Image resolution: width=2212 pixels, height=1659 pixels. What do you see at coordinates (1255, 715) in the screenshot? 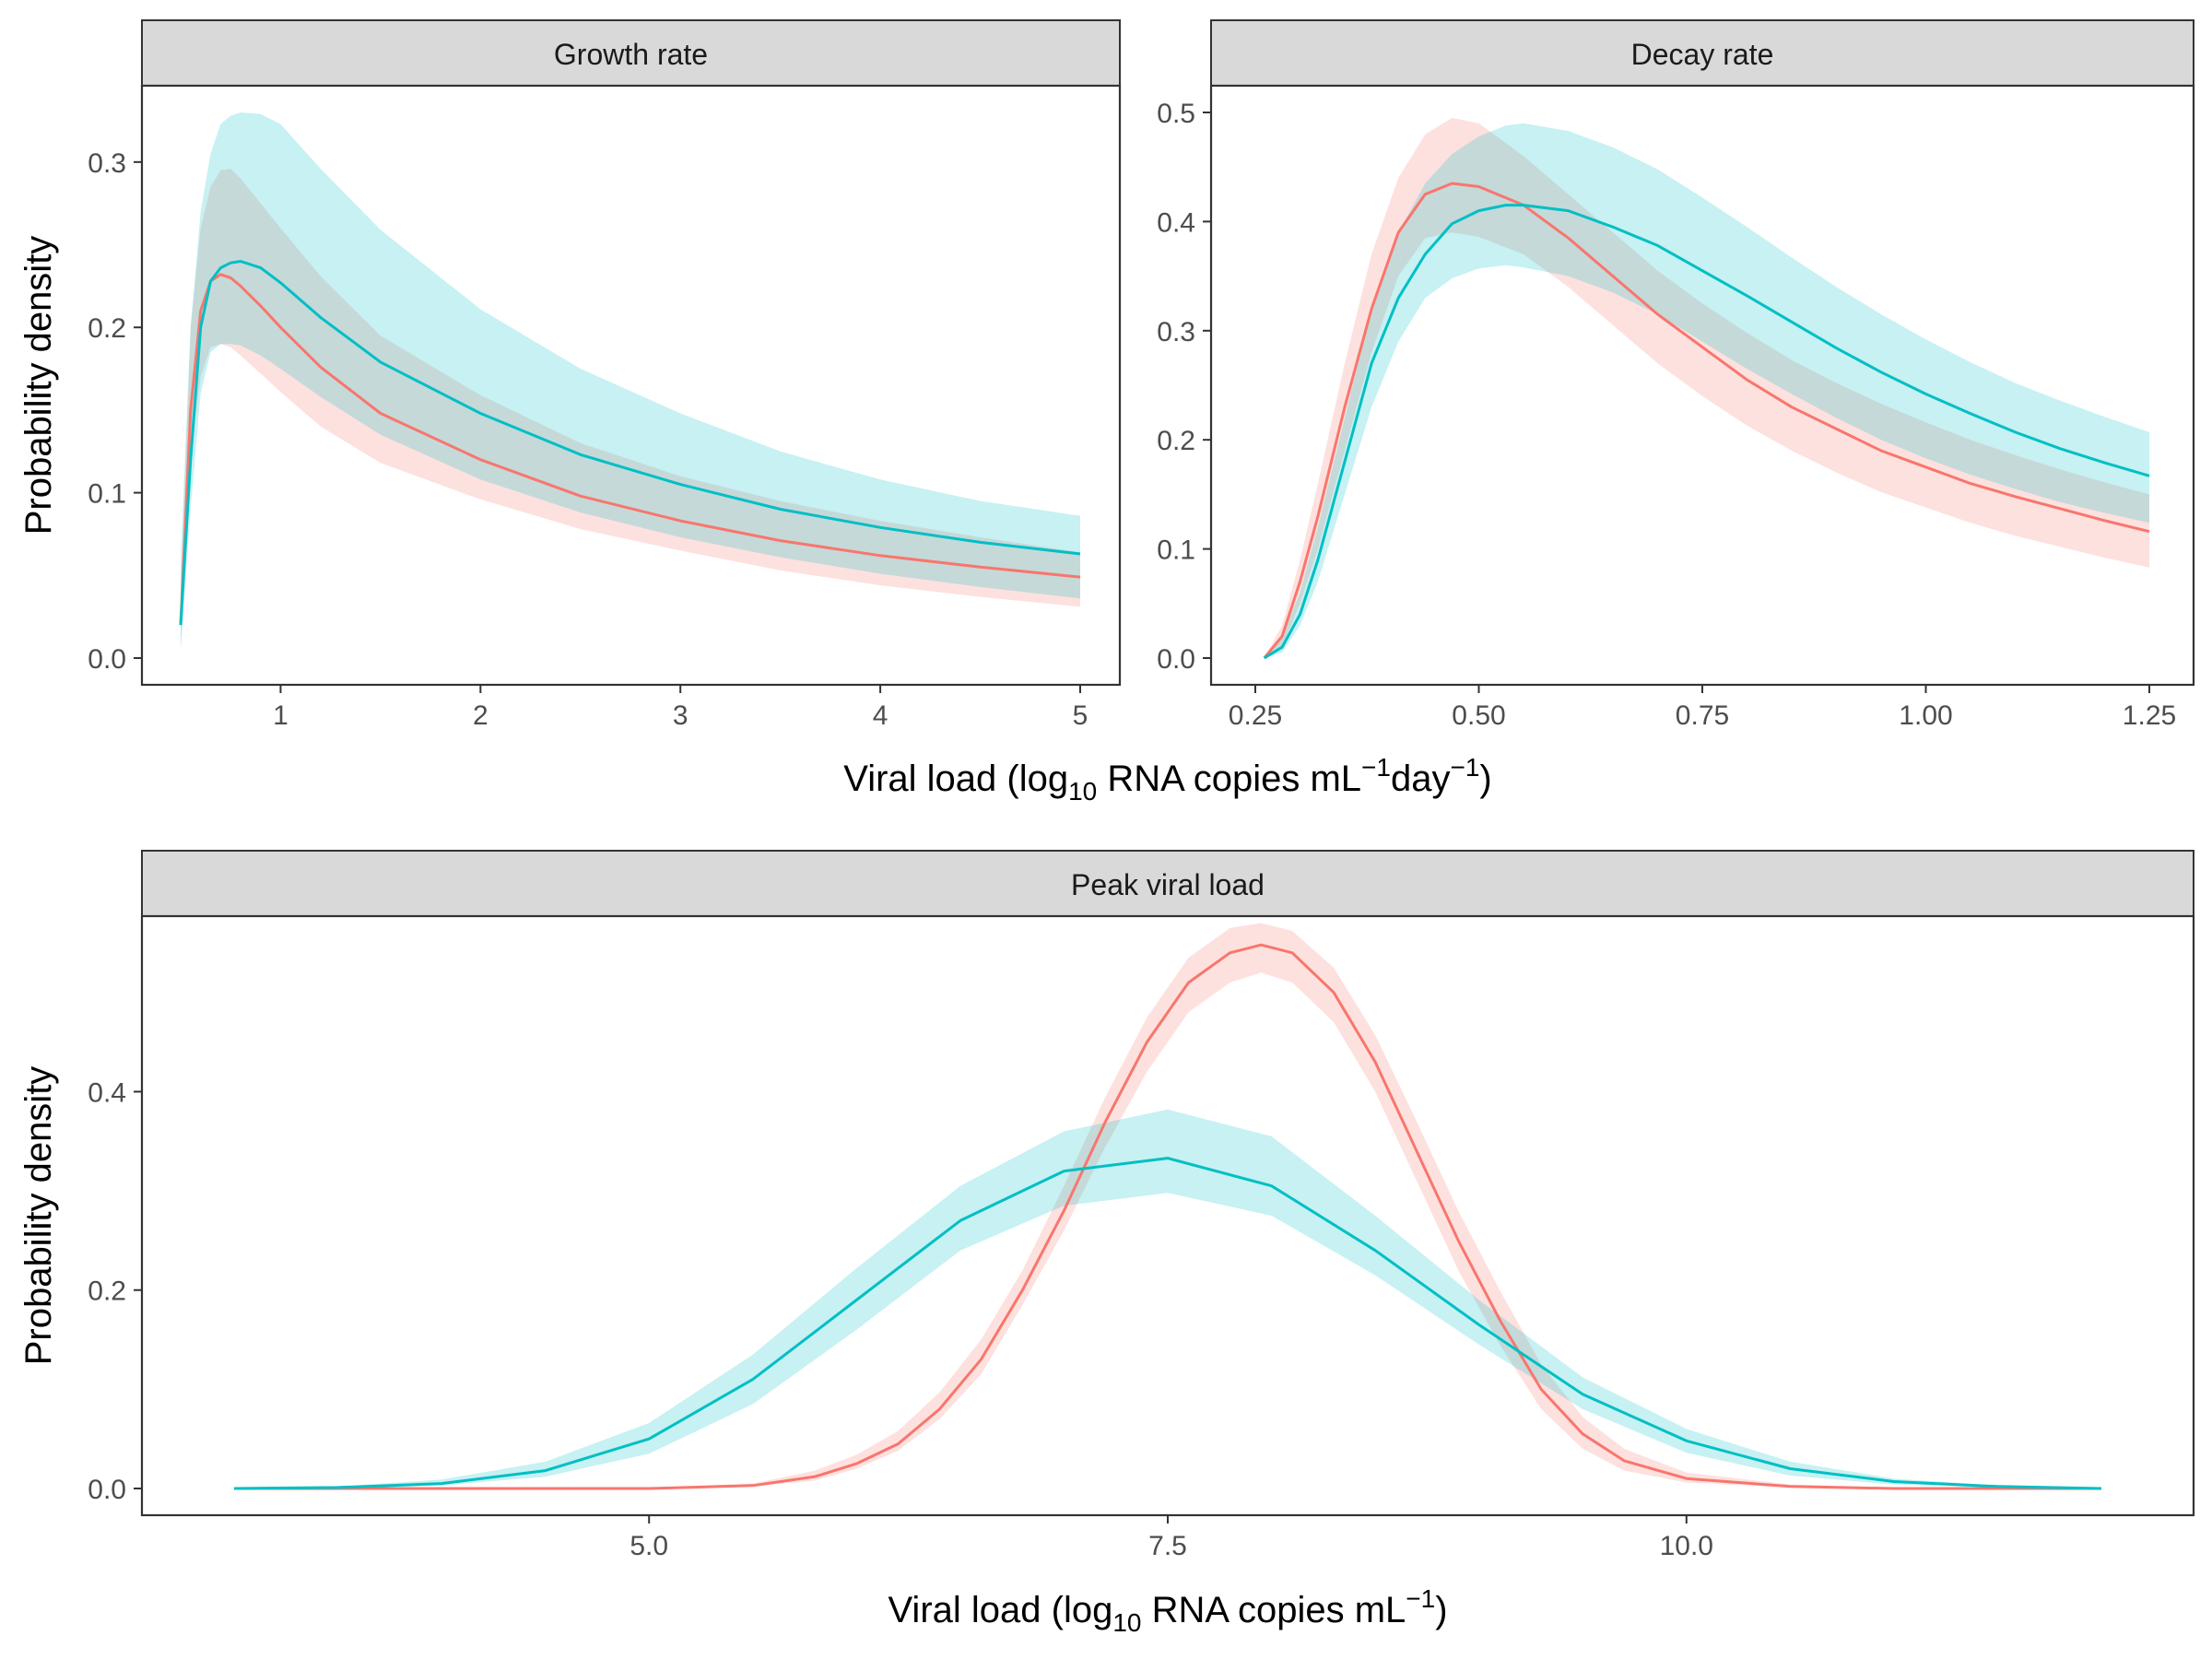
I see `x-tick-label: 0.25` at bounding box center [1255, 715].